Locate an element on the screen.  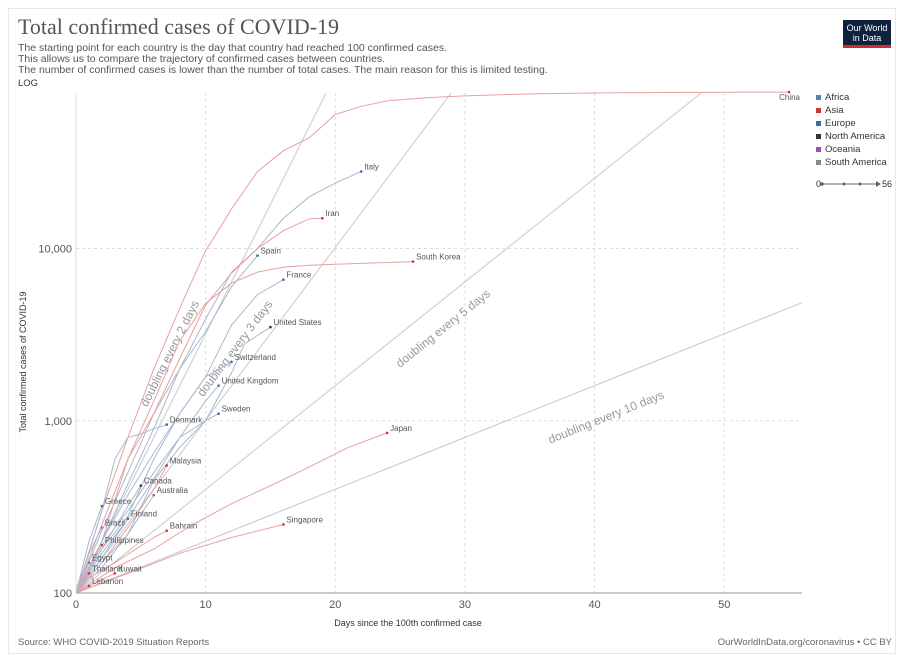
series-label: Denmark is located at coordinates (186, 420).